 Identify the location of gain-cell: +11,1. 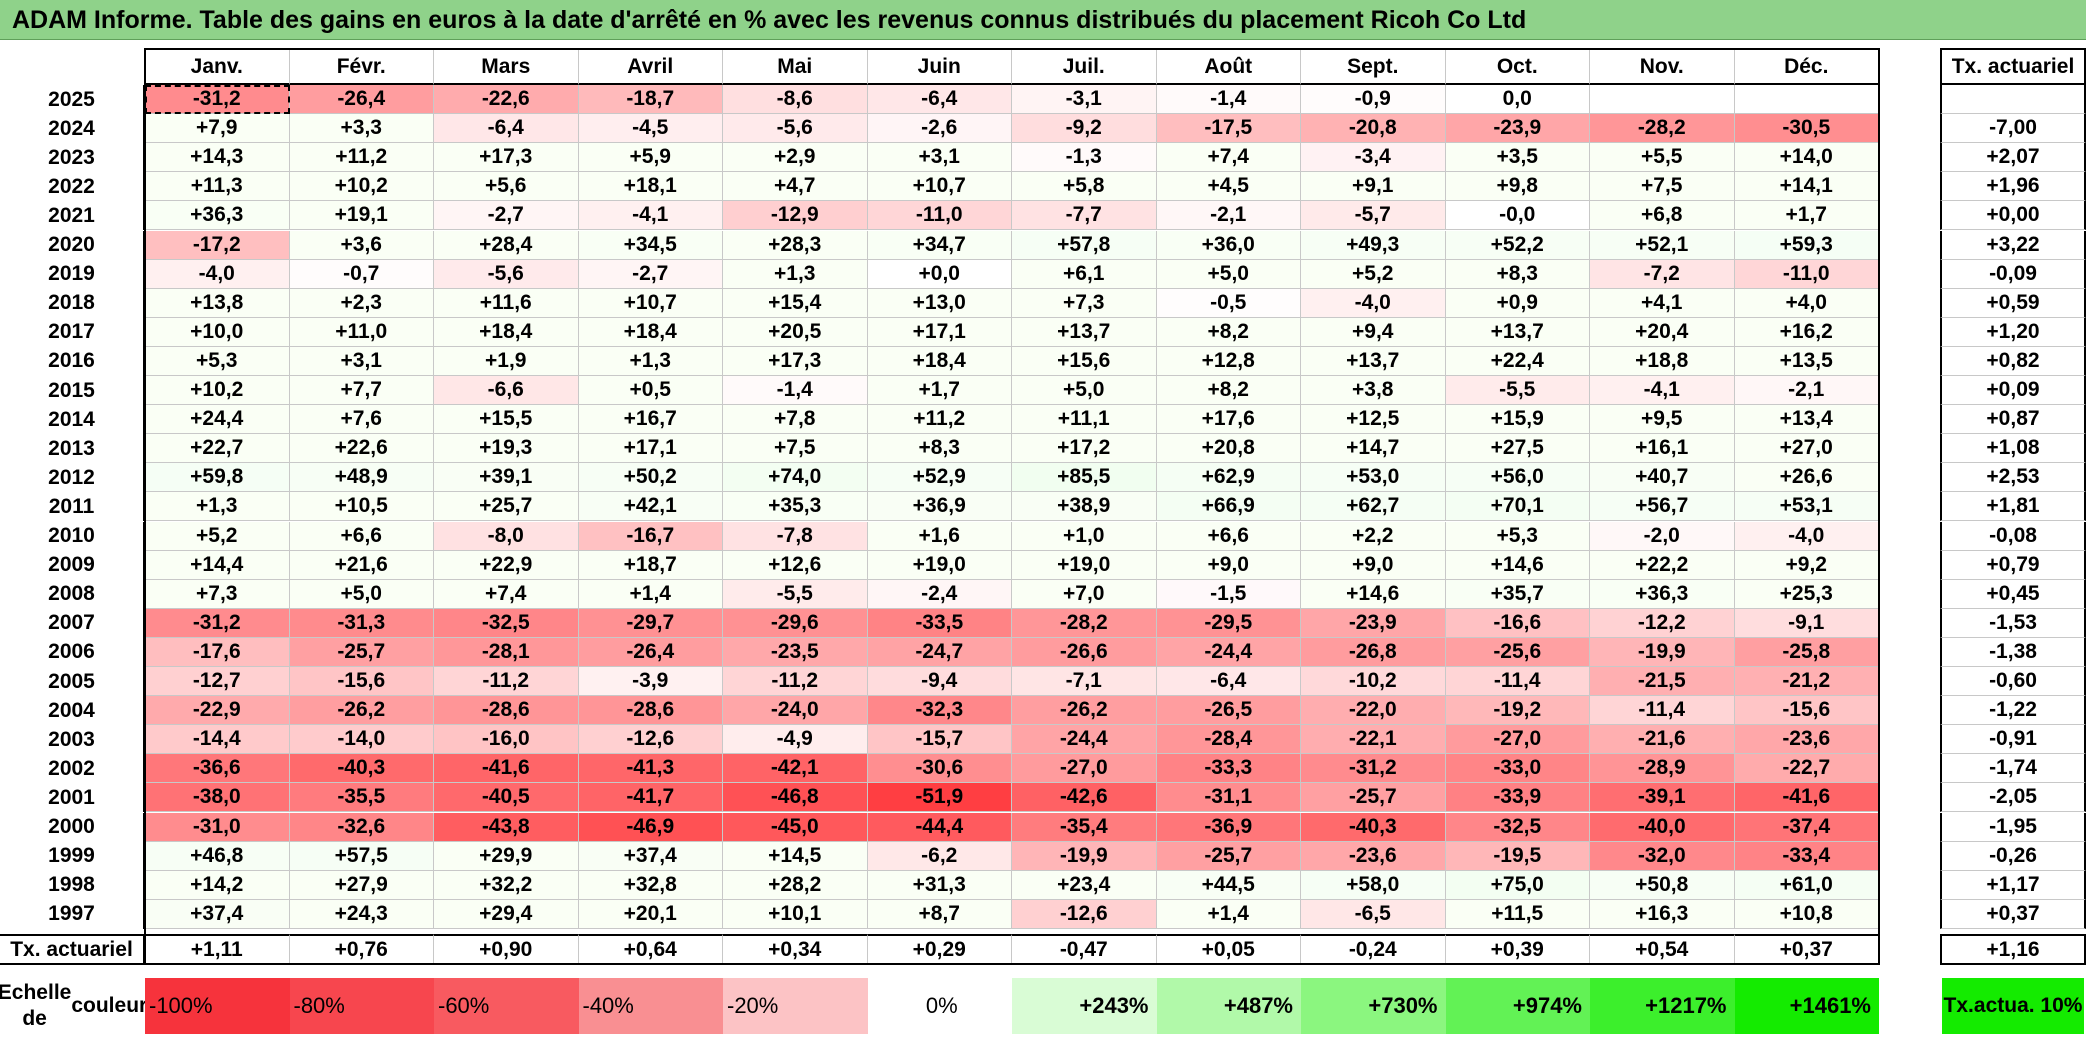
(1084, 420).